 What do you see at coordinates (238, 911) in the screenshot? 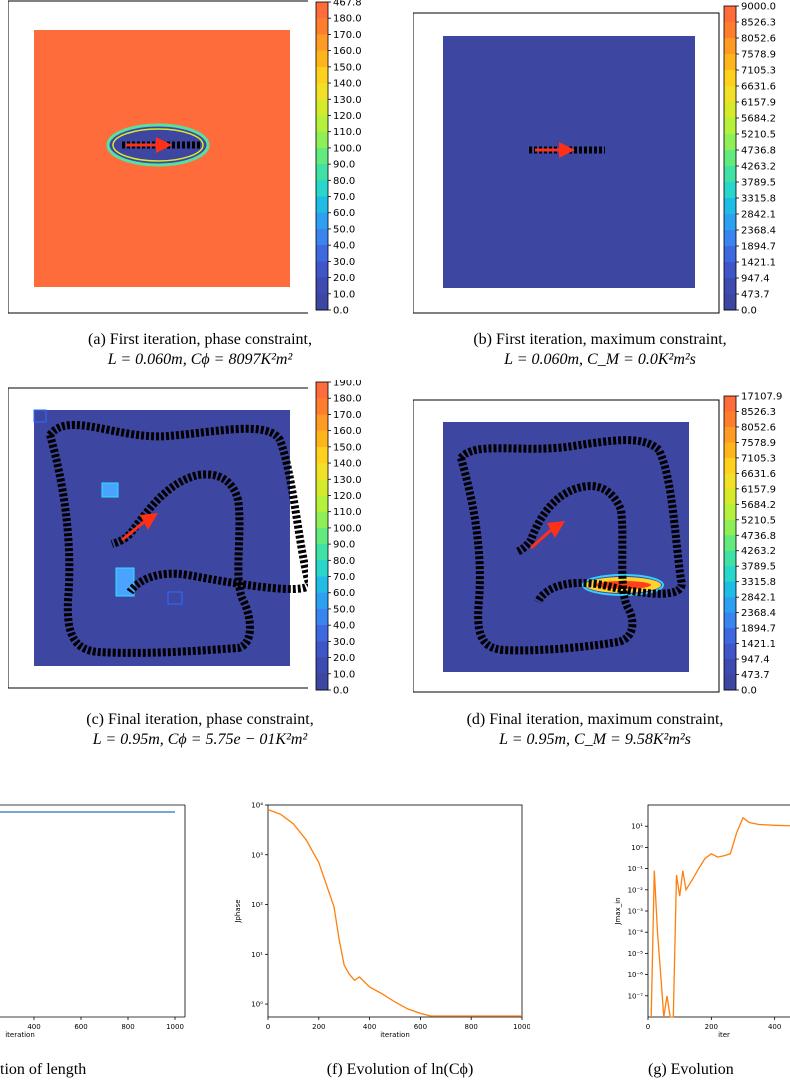
I see `y-axis-label: Jphase` at bounding box center [238, 911].